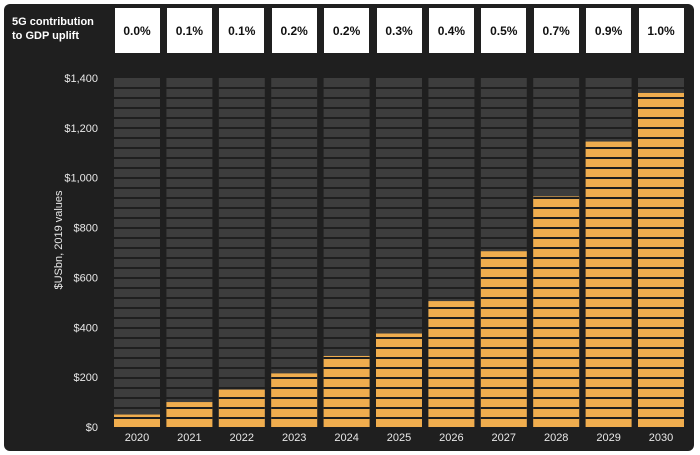 This screenshot has height=455, width=700. I want to click on y-tick-label: $200, so click(86, 378).